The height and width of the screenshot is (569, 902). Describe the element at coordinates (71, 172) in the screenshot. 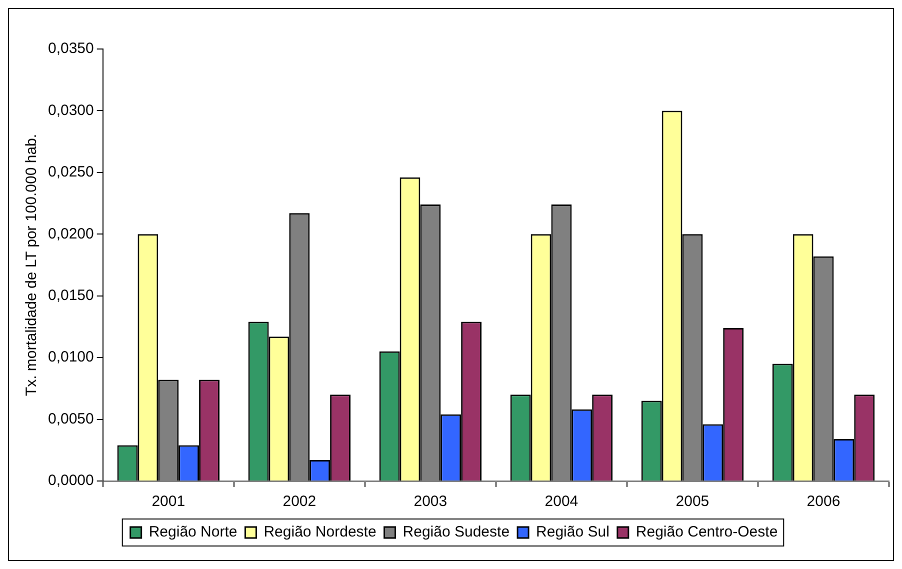

I see `y-tick-label: 0,0250` at that location.